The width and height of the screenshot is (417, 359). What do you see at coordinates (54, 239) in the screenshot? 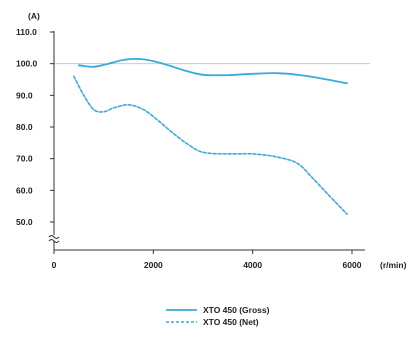
I see `axis-break-symbol` at bounding box center [54, 239].